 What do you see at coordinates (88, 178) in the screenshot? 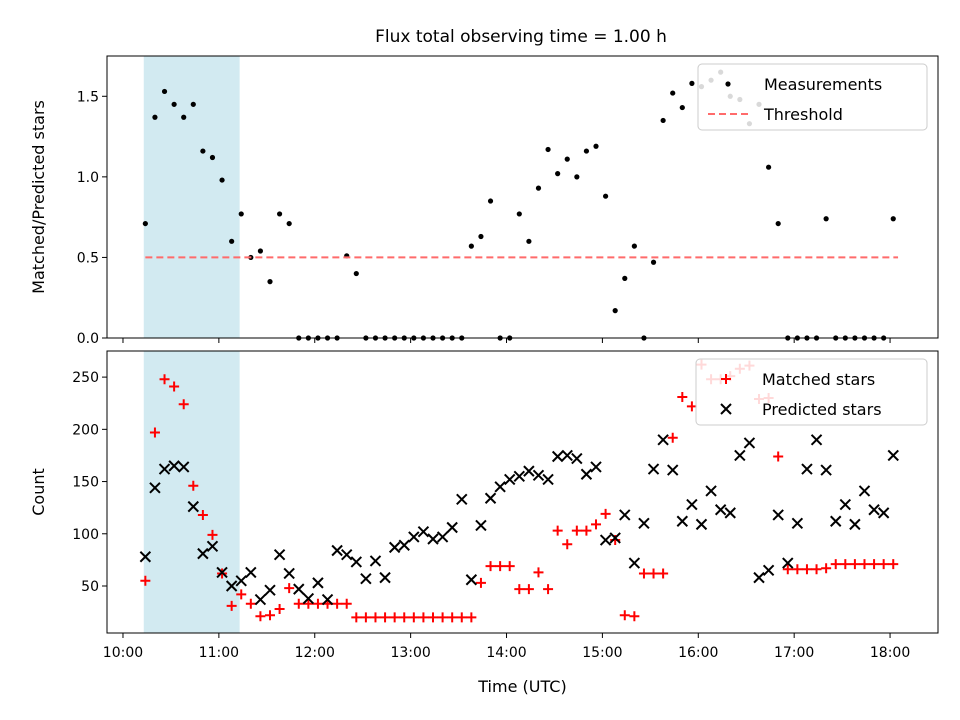
I see `y-tick-label: 1.0` at bounding box center [88, 178].